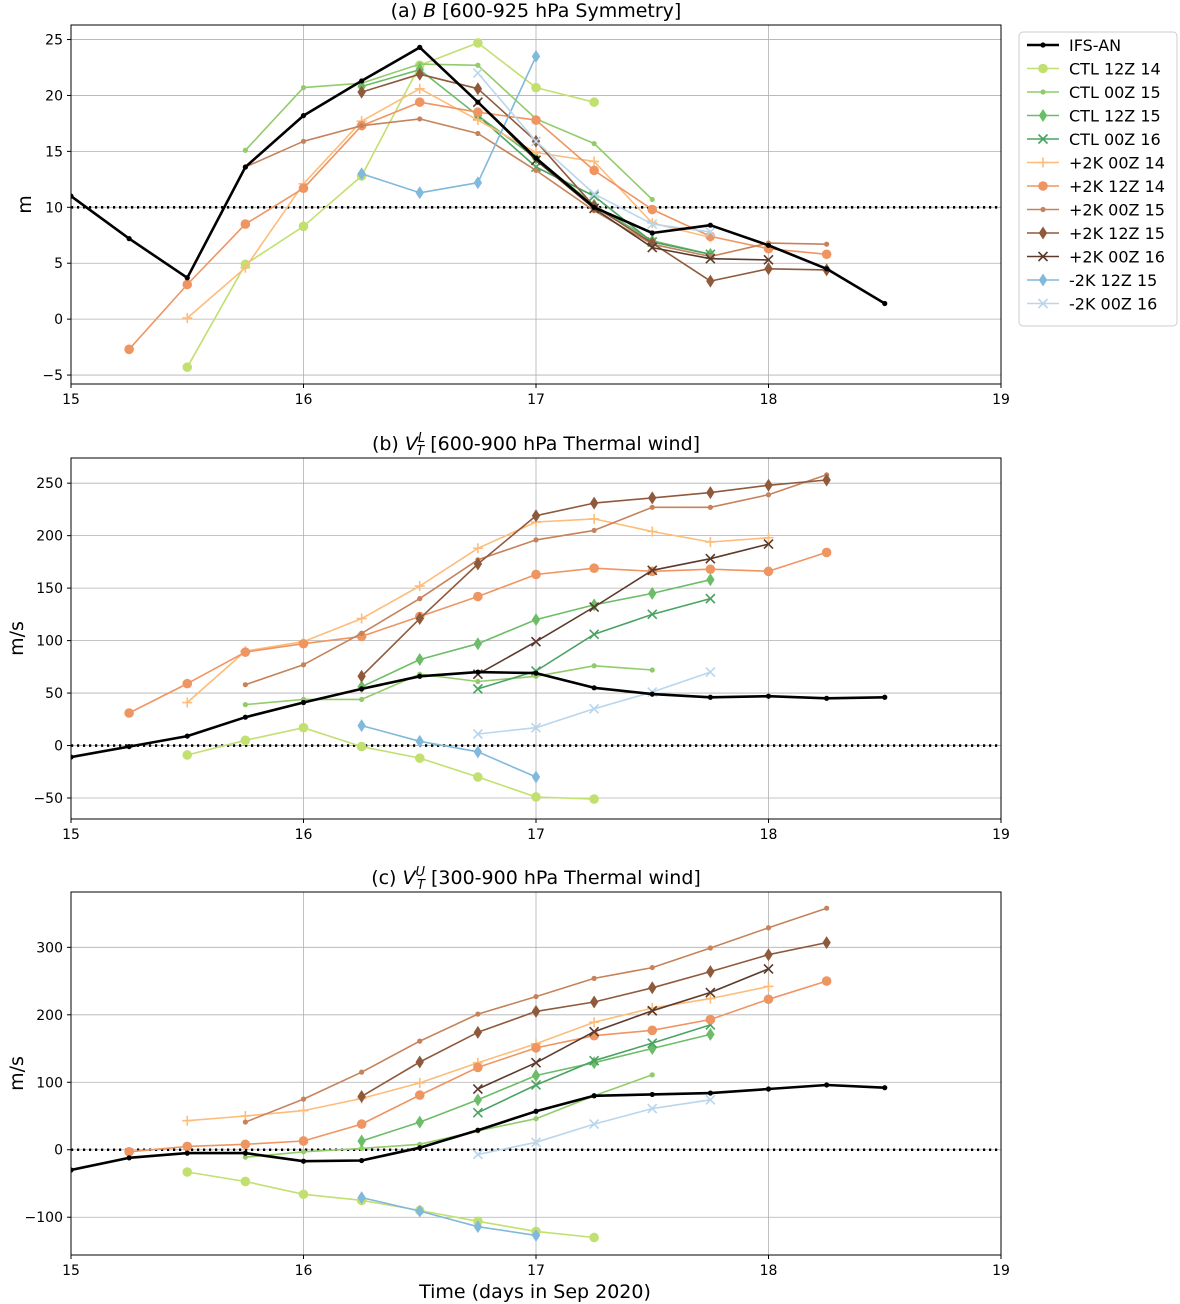  What do you see at coordinates (1117, 233) in the screenshot?
I see `legend-label: +2K 12Z 15` at bounding box center [1117, 233].